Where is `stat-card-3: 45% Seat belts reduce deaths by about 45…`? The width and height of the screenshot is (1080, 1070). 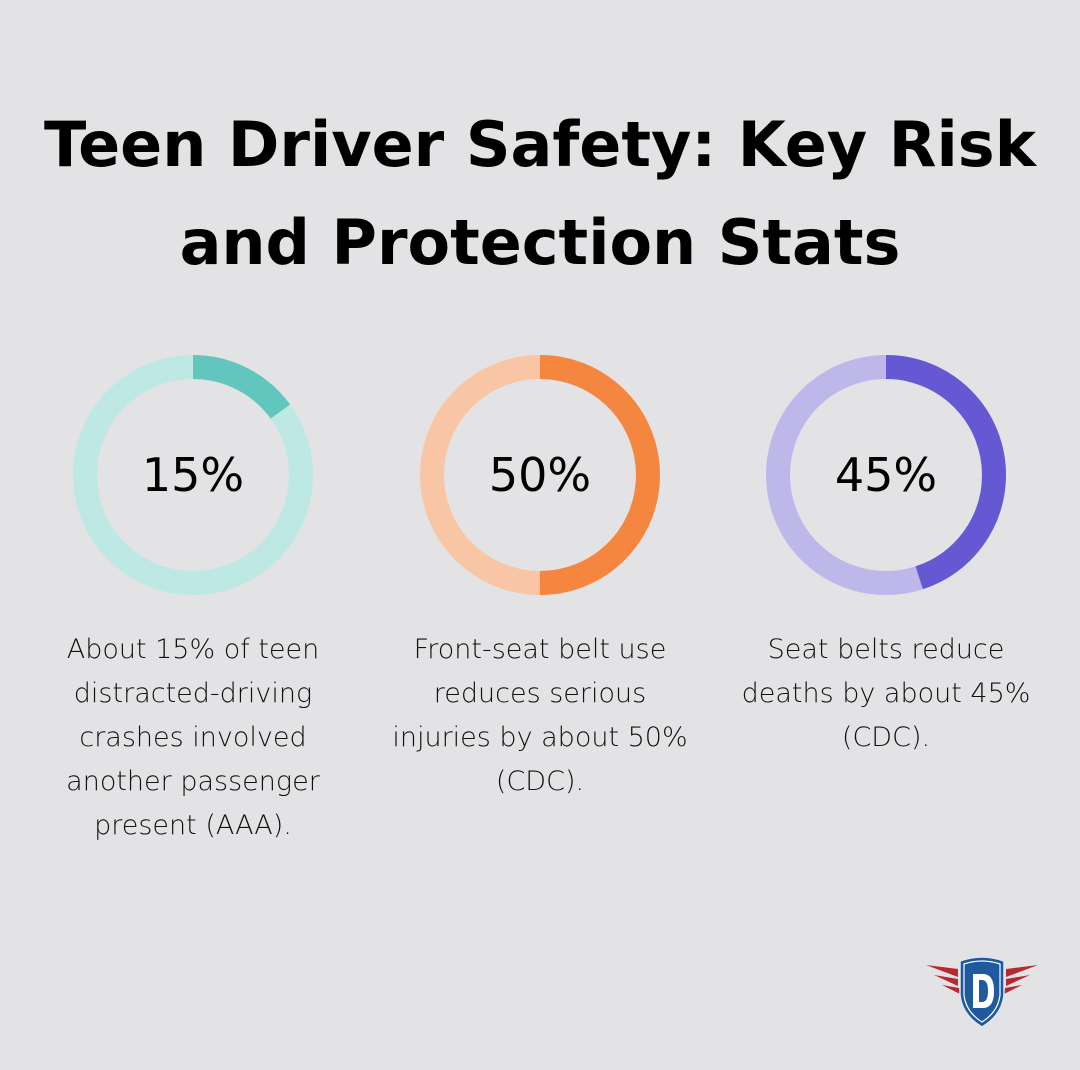 stat-card-3: 45% Seat belts reduce deaths by about 45… is located at coordinates (886, 555).